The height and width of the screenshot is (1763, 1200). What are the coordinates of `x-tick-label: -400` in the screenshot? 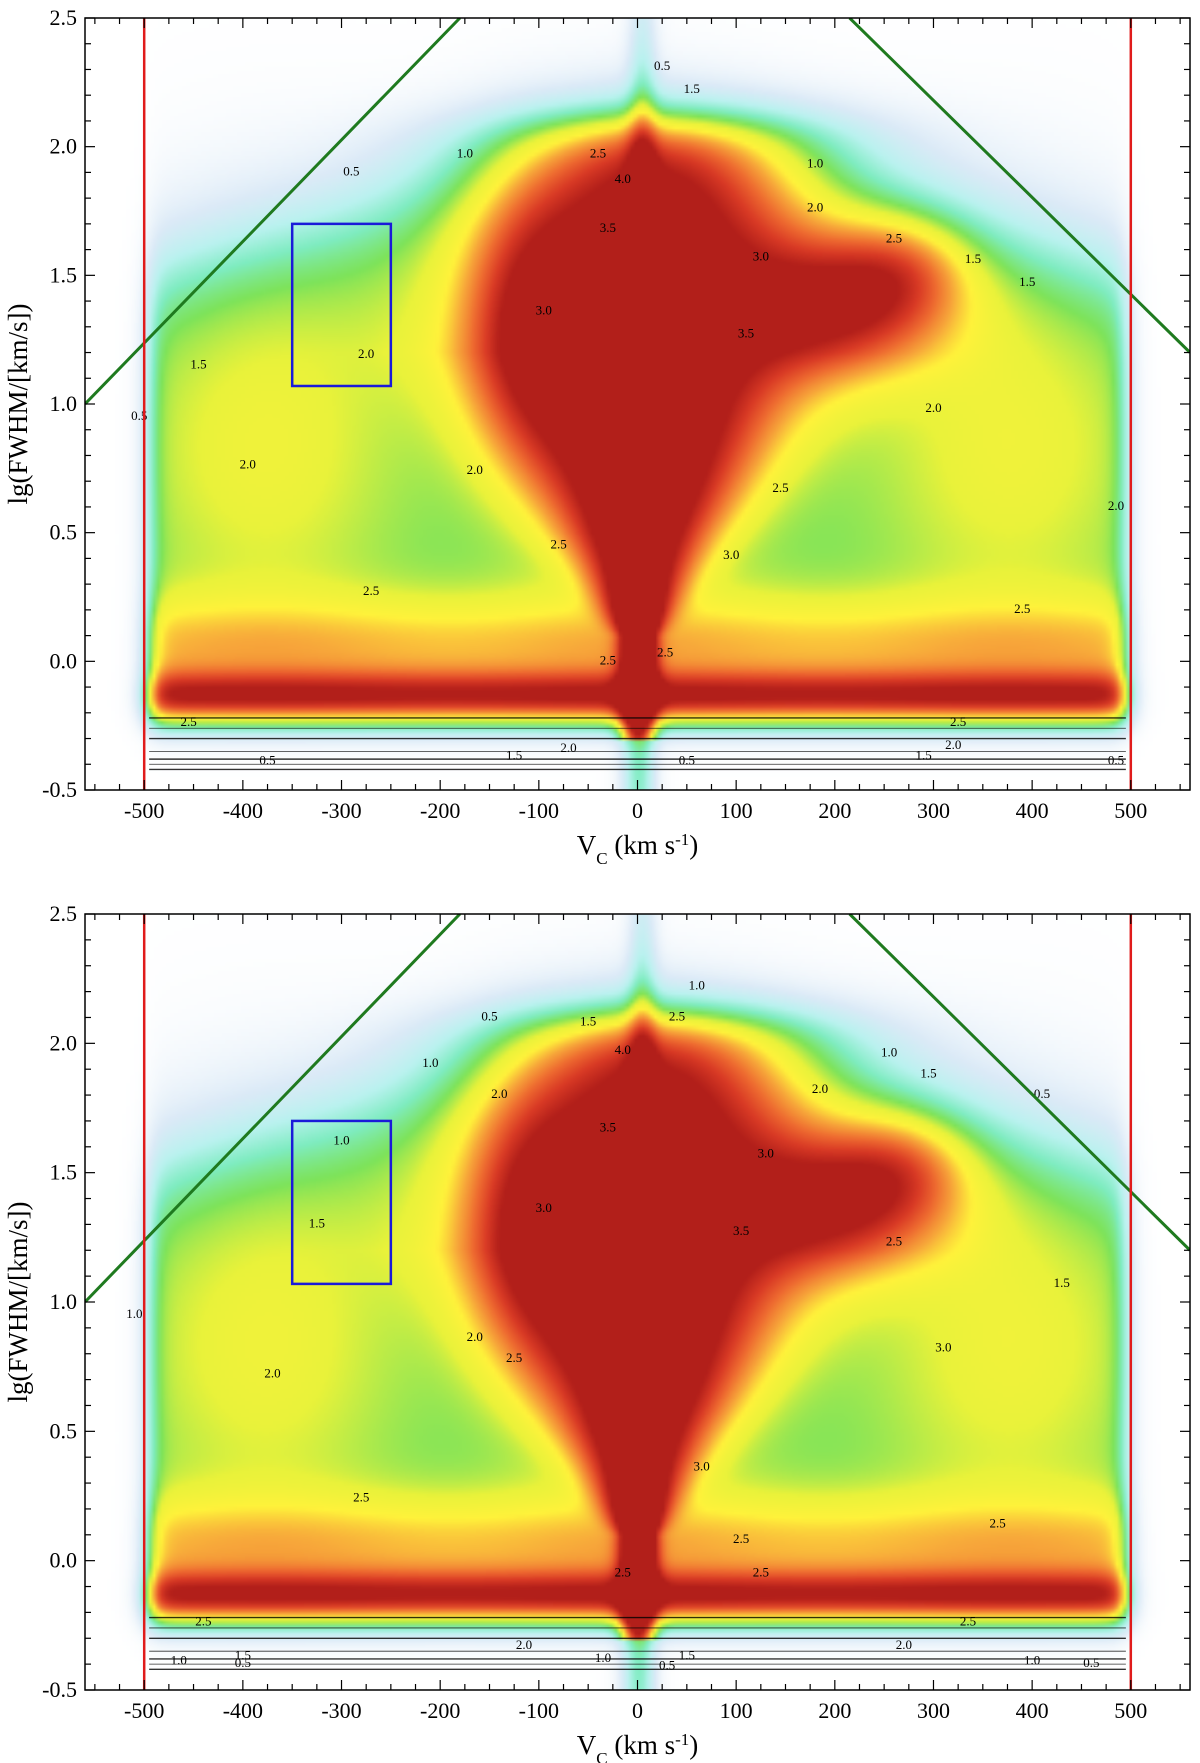 It's located at (243, 1710).